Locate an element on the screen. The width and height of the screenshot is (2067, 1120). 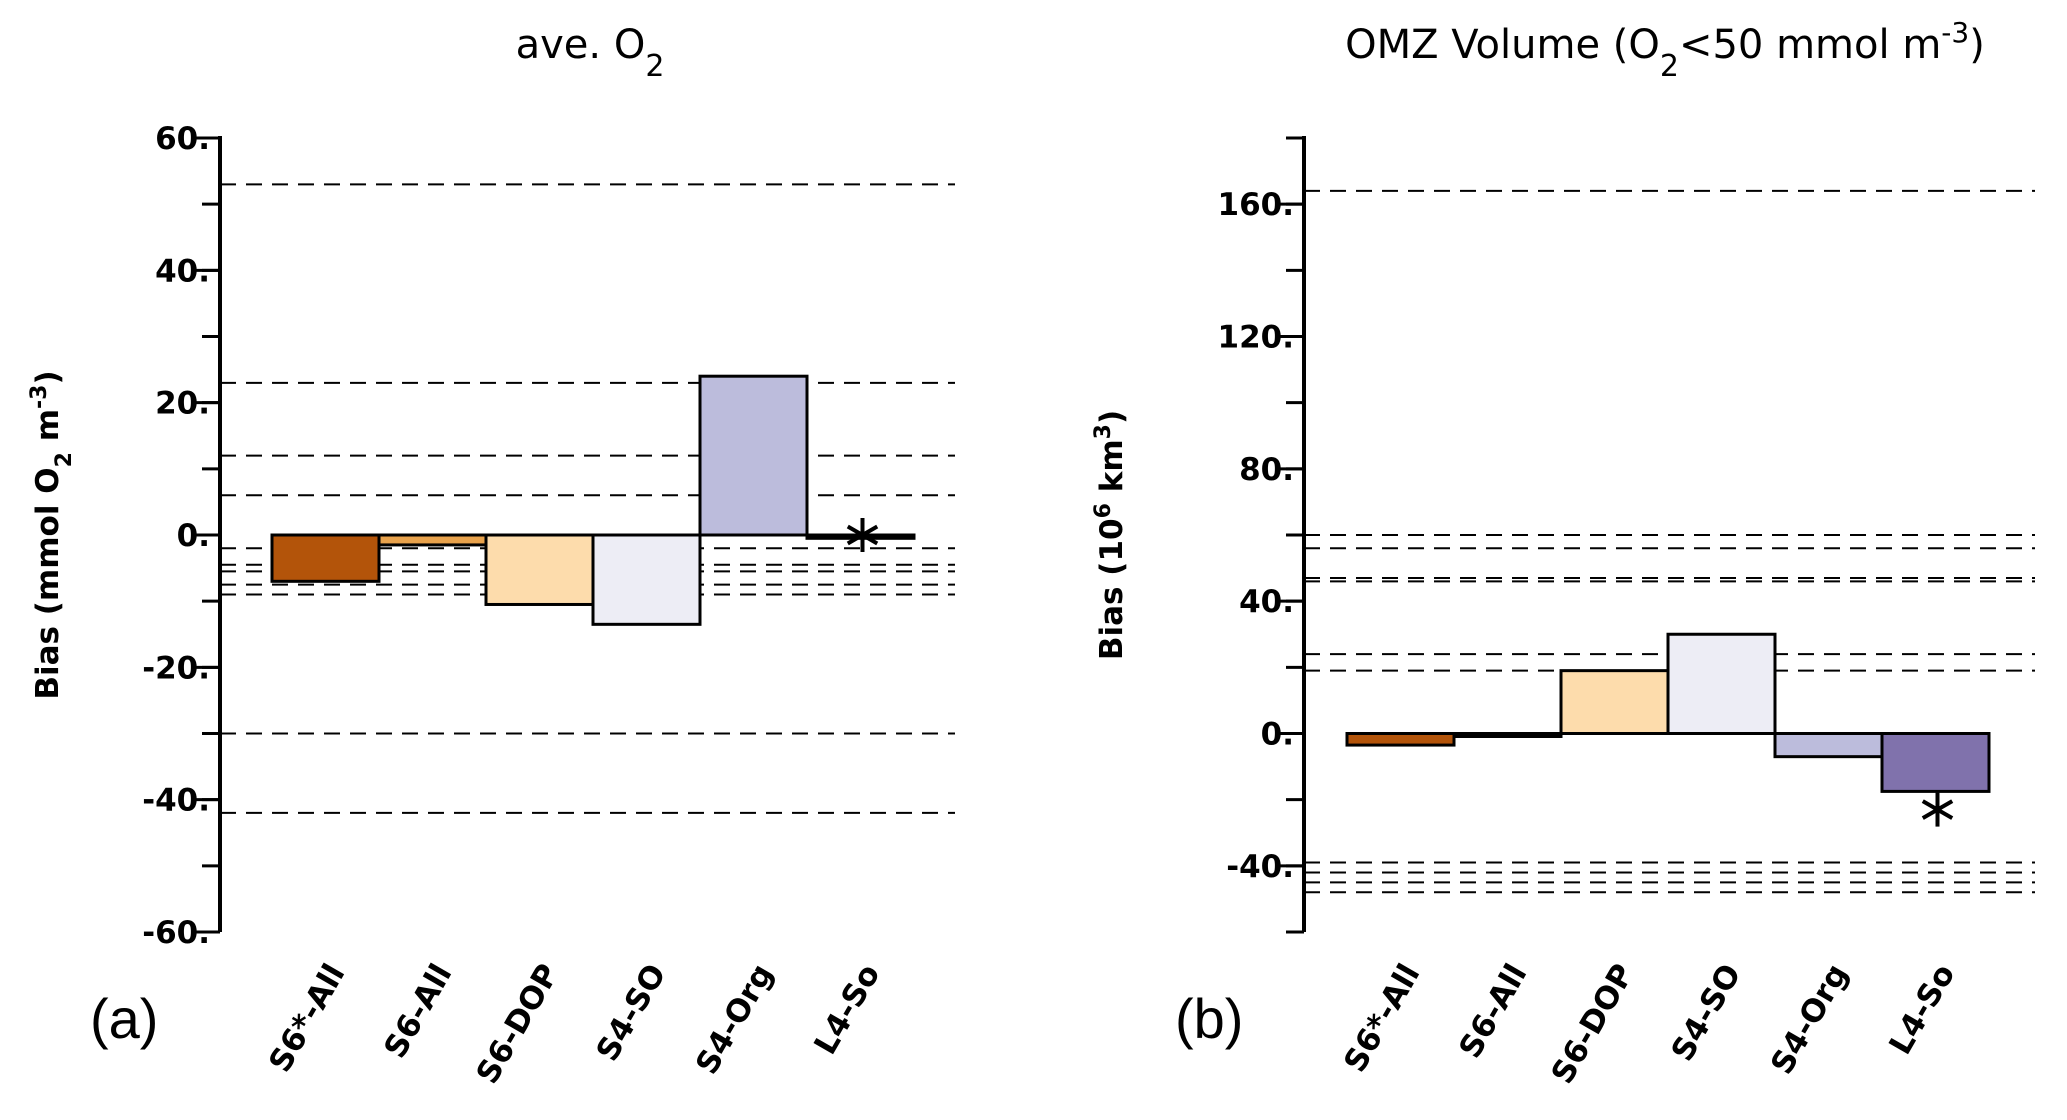
y-axis-label: Bias (106 km3) is located at coordinates (1111, 535).